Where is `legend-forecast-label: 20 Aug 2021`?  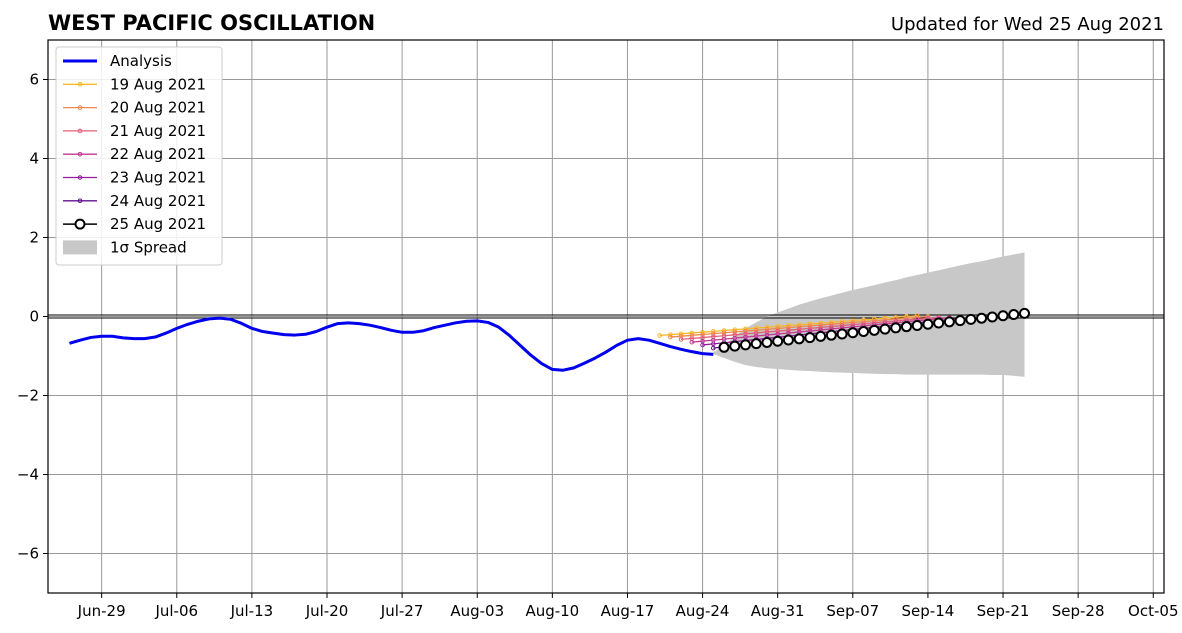 legend-forecast-label: 20 Aug 2021 is located at coordinates (158, 108).